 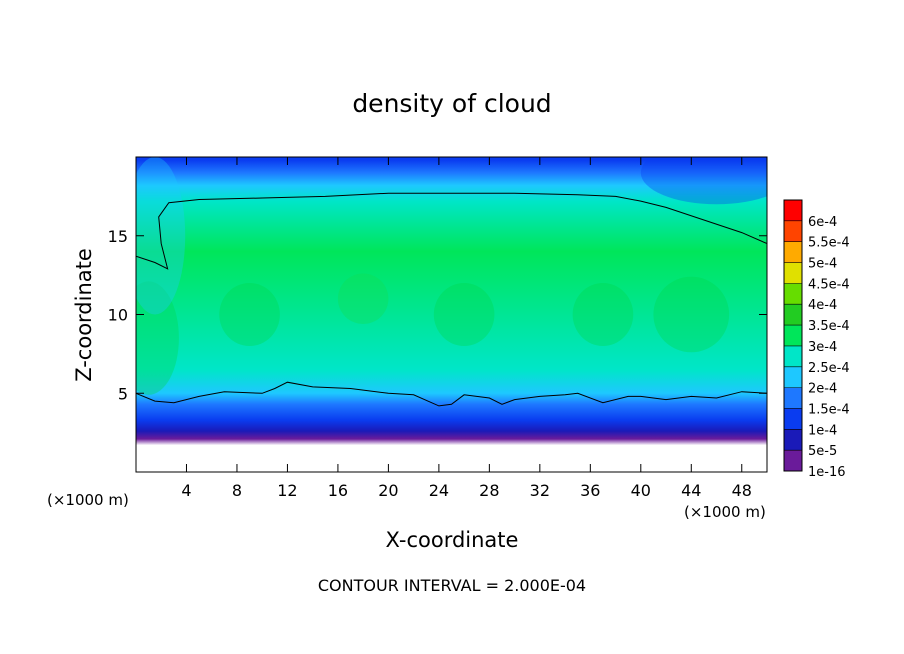 What do you see at coordinates (439, 490) in the screenshot?
I see `x-tick-label: 24` at bounding box center [439, 490].